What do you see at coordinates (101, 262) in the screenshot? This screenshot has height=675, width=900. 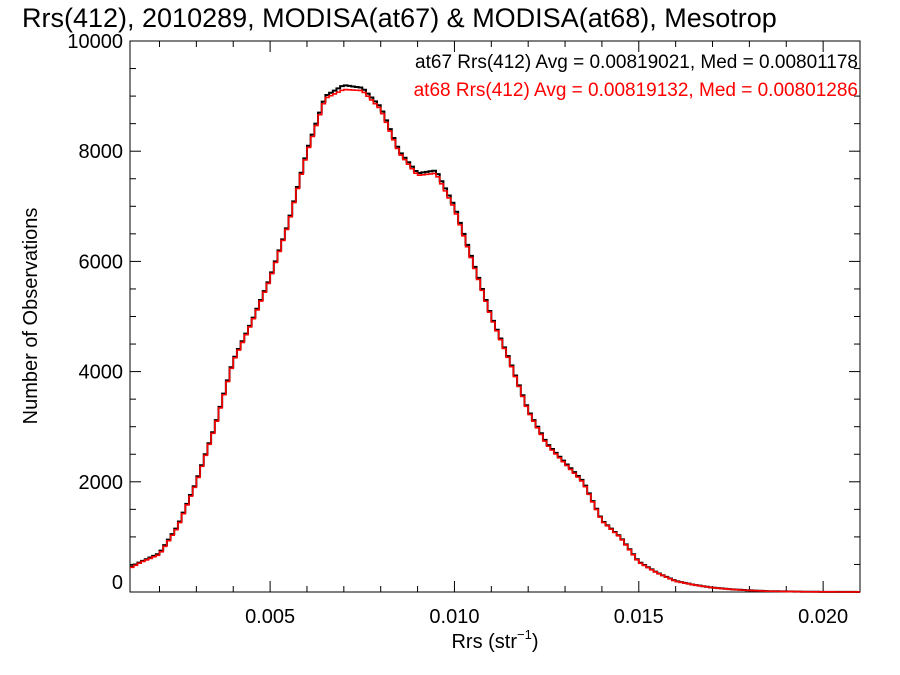 I see `y-tick-label: 6000` at bounding box center [101, 262].